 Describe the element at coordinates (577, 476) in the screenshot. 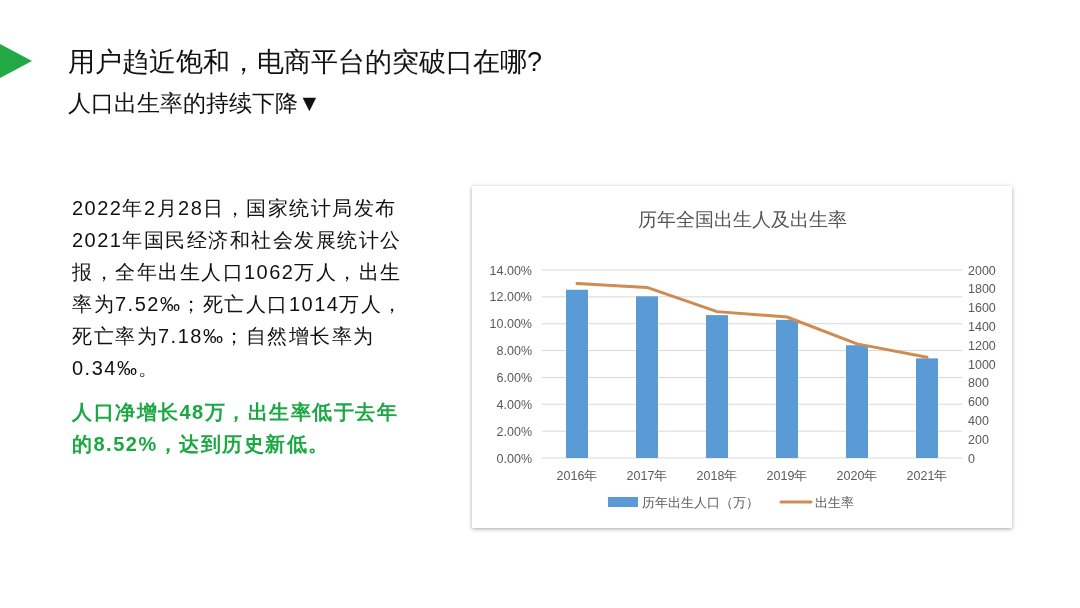

I see `x-tick-label: 2016年` at that location.